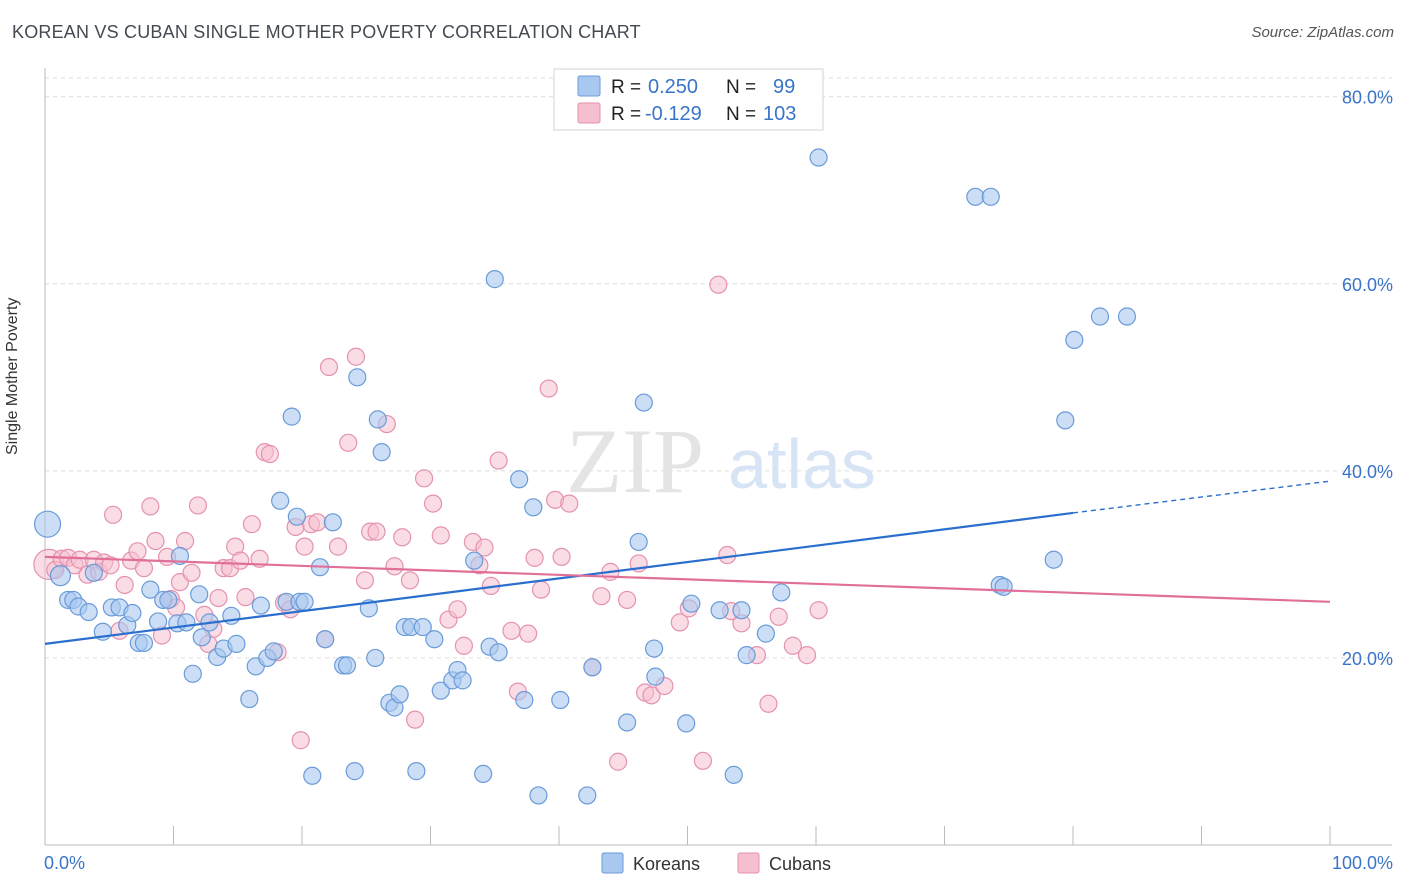 The image size is (1406, 892). Describe the element at coordinates (635, 461) in the screenshot. I see `watermark-zip: ZIP` at that location.